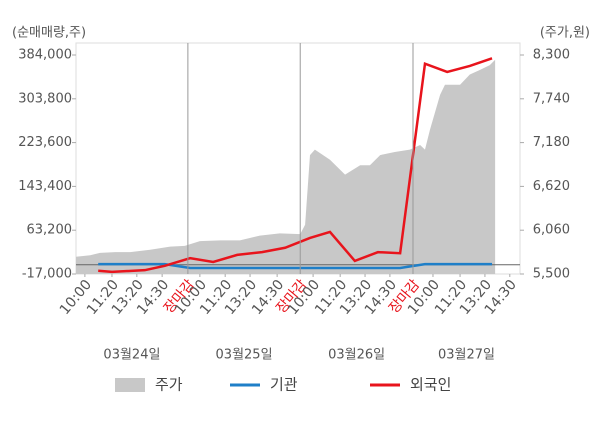 This screenshot has width=600, height=428. I want to click on y-tick-label: 63,200, so click(50, 230).